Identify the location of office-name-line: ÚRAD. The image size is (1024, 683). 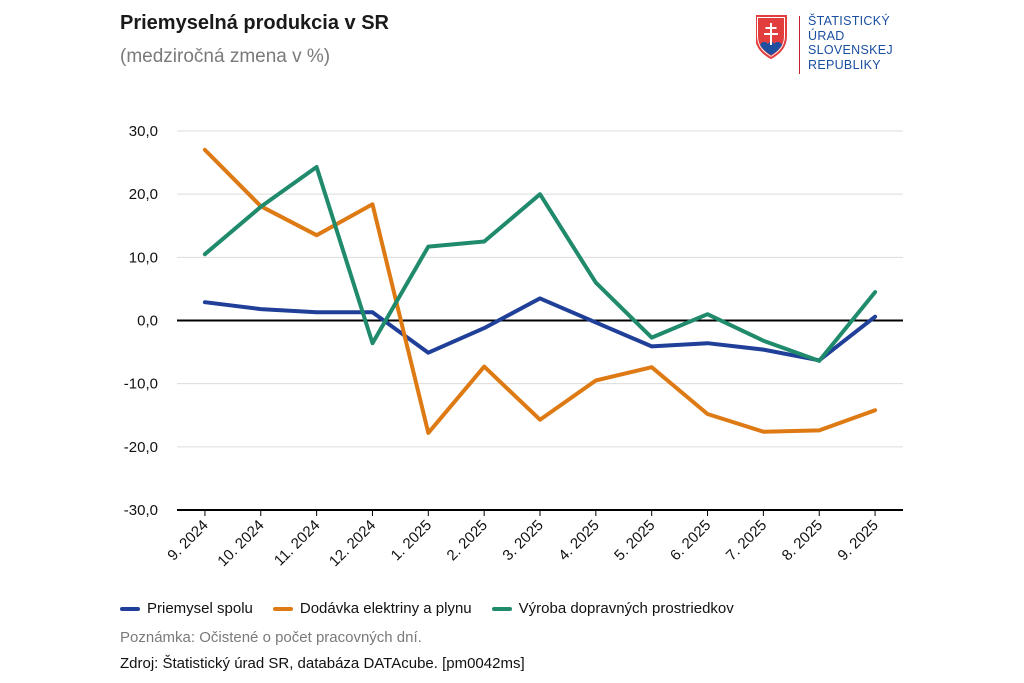
(826, 35).